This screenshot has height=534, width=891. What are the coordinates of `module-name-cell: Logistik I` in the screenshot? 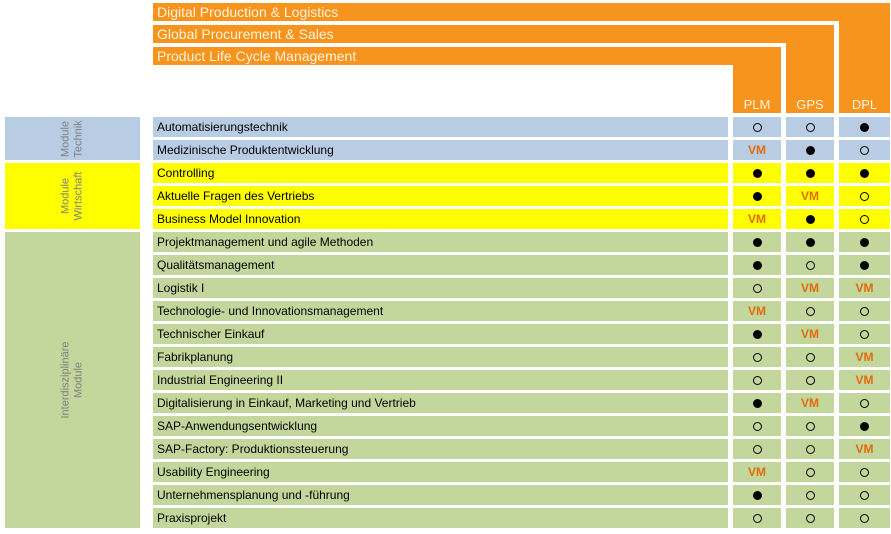 It's located at (440, 288).